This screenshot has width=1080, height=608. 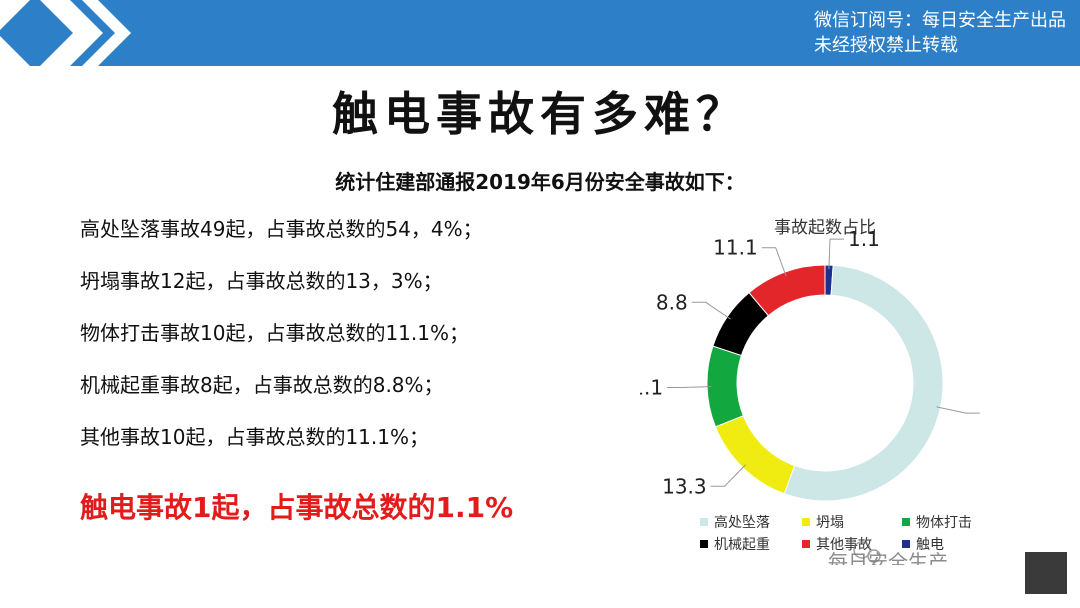 I want to click on watermark-text: 每日安全生产, so click(x=888, y=557).